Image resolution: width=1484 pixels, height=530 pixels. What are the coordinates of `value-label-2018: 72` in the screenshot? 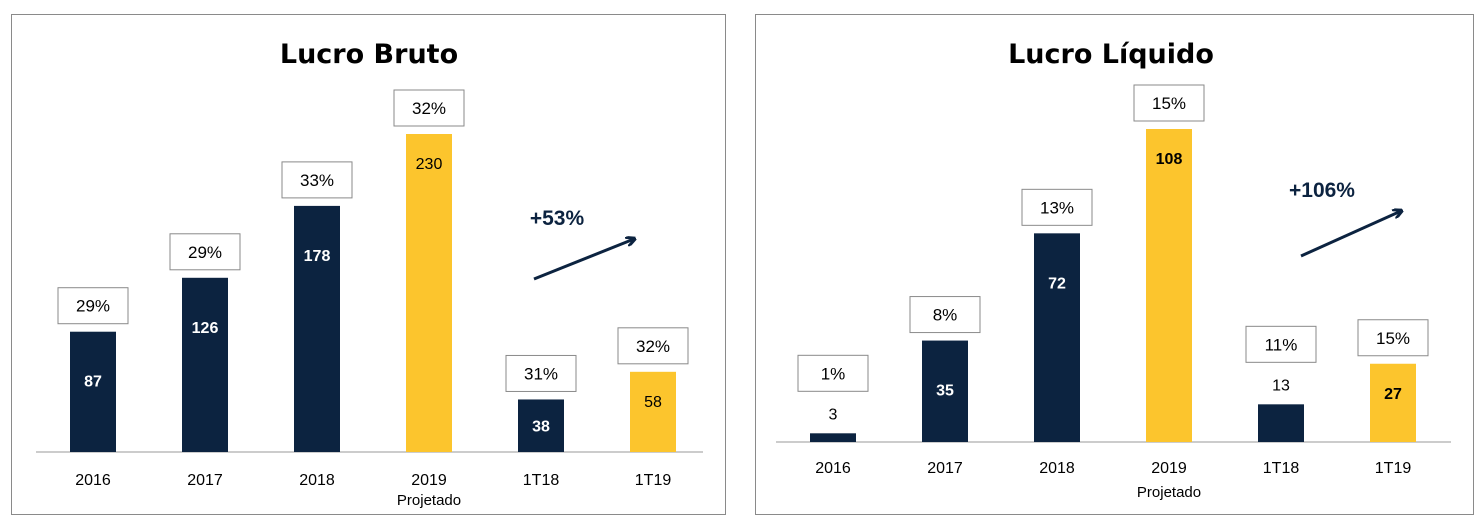 It's located at (1057, 283).